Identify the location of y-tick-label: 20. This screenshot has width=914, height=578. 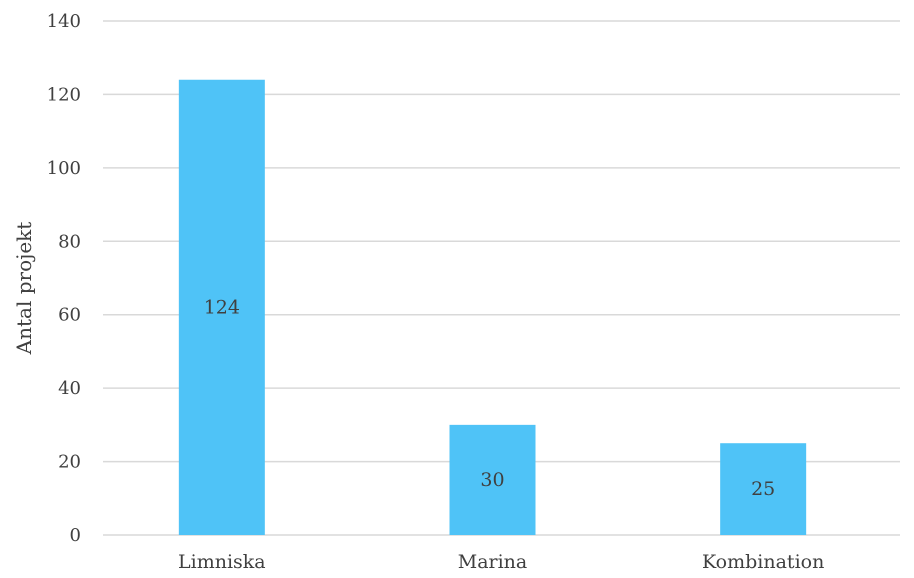
(69, 462).